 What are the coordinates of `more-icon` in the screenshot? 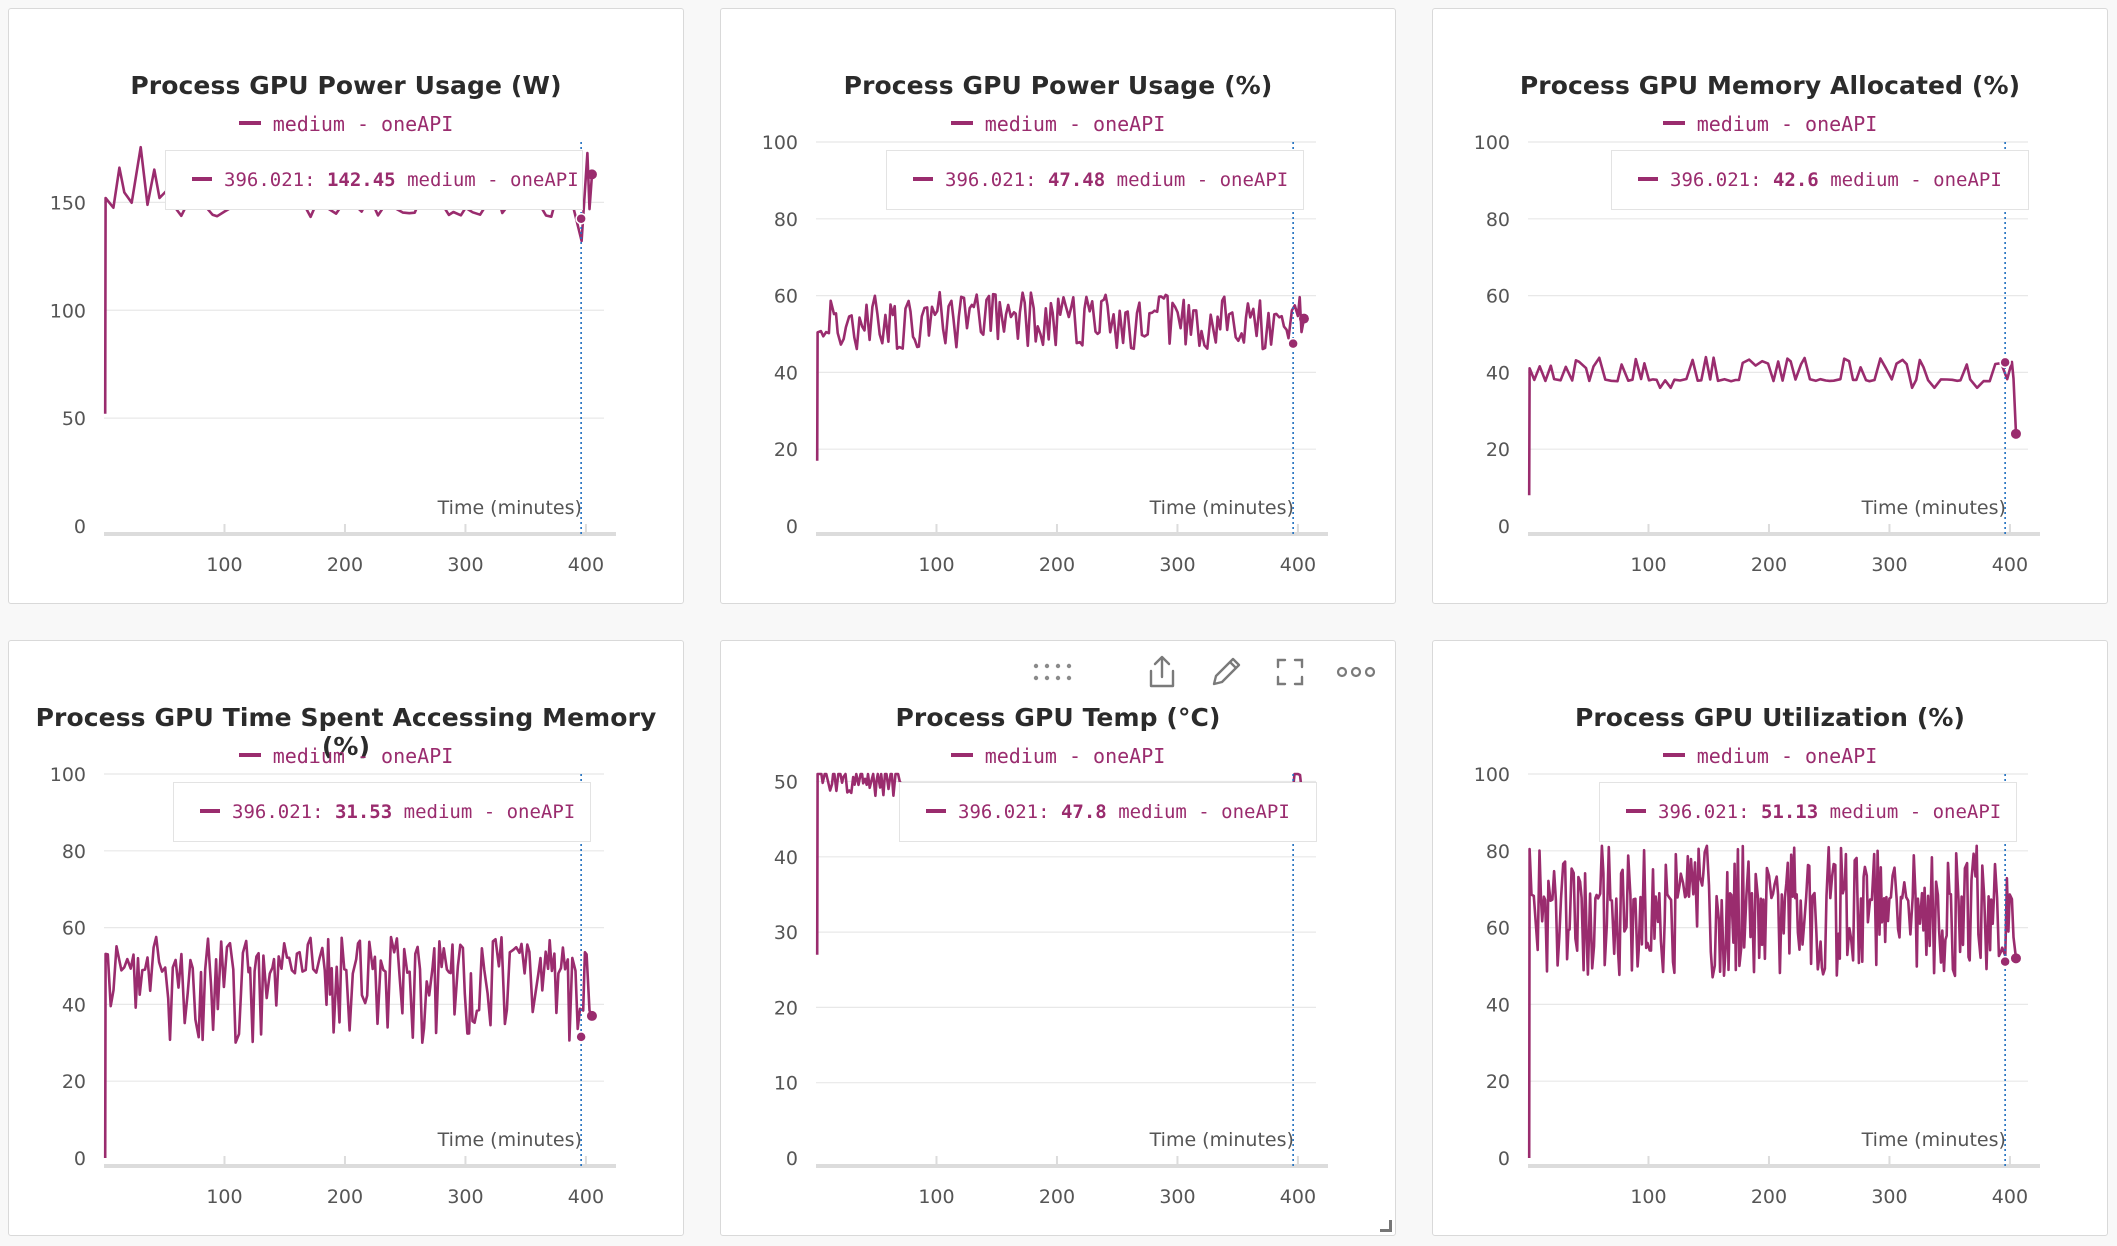 It's located at (1356, 672).